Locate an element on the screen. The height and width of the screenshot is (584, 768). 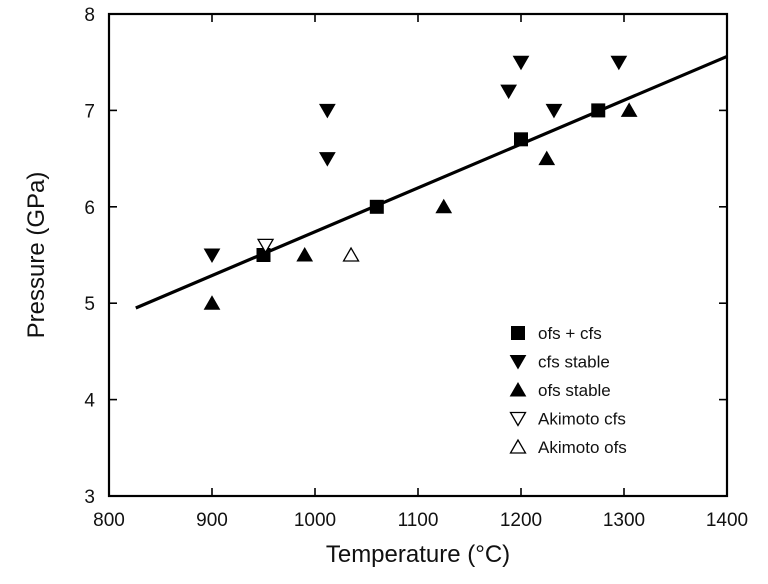
legend-label: ofs + cfs is located at coordinates (570, 333).